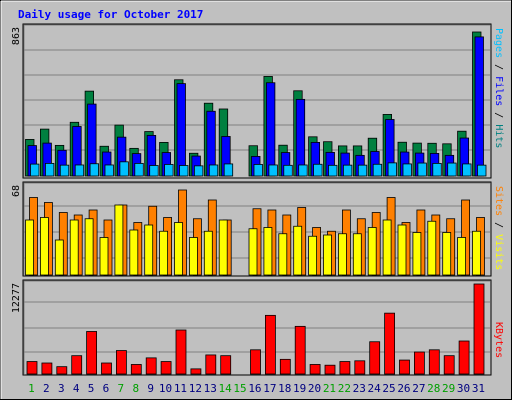 The width and height of the screenshot is (512, 400). I want to click on day-label: 3, so click(61, 388).